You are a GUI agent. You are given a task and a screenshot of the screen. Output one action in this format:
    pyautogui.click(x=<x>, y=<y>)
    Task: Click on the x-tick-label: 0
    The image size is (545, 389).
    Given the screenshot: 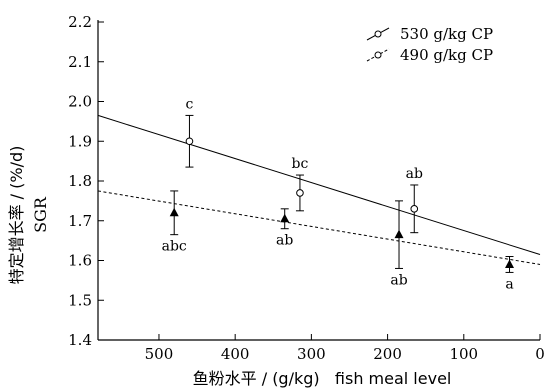 What is the action you would take?
    pyautogui.click(x=540, y=354)
    